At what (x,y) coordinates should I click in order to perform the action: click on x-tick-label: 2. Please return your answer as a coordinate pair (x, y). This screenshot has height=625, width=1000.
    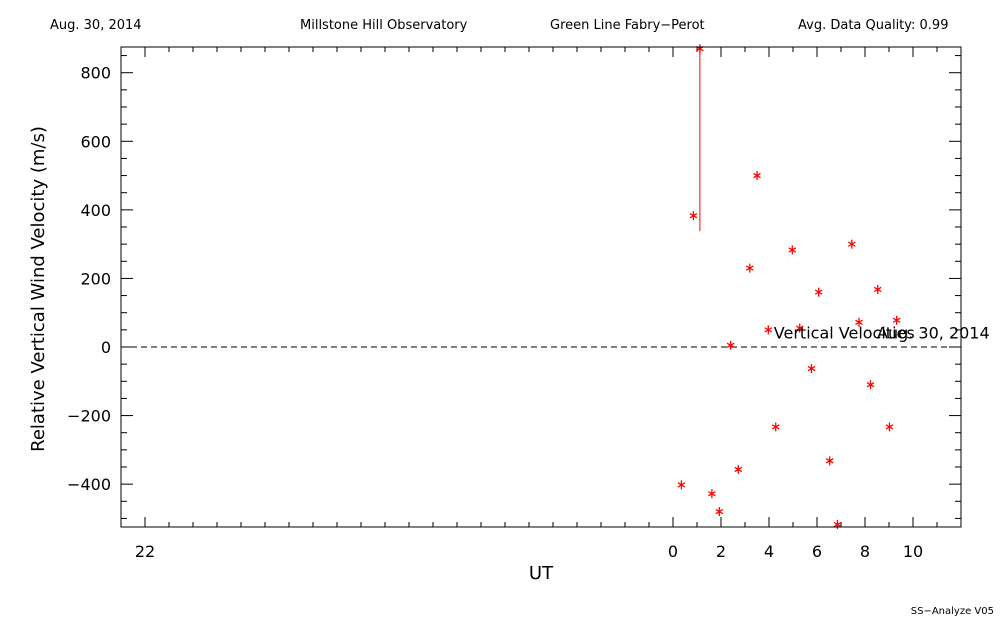
    Looking at the image, I should click on (721, 551).